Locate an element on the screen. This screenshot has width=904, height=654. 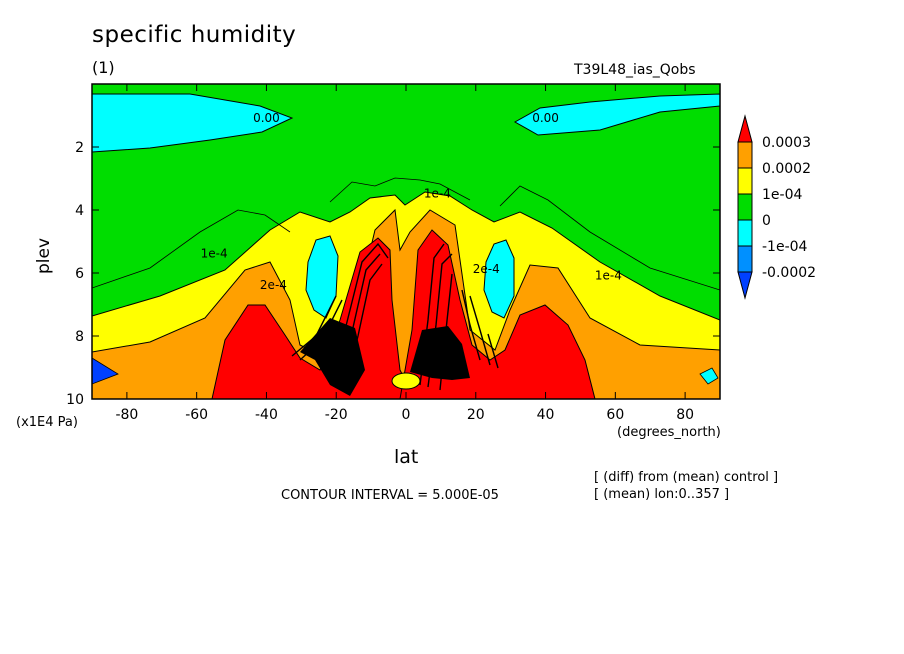
small-blue-triangle is located at coordinates (105, 371).